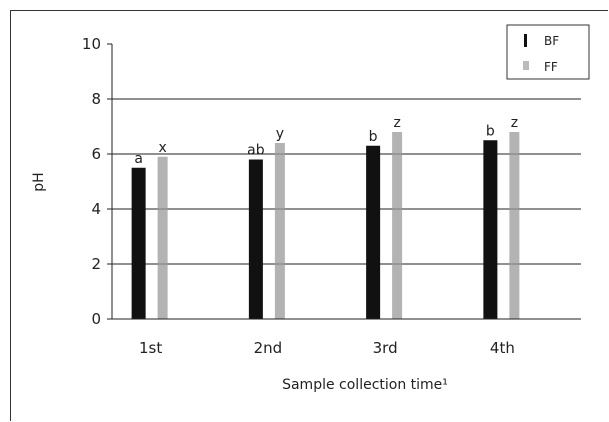 This screenshot has height=422, width=609. What do you see at coordinates (525, 40) in the screenshot?
I see `legend-swatch-bf` at bounding box center [525, 40].